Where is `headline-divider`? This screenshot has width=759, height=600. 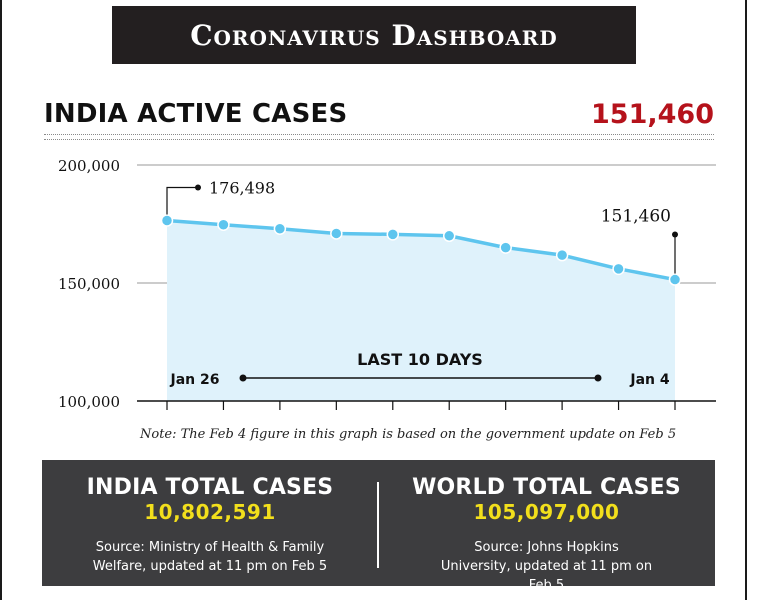
headline-divider is located at coordinates (379, 139).